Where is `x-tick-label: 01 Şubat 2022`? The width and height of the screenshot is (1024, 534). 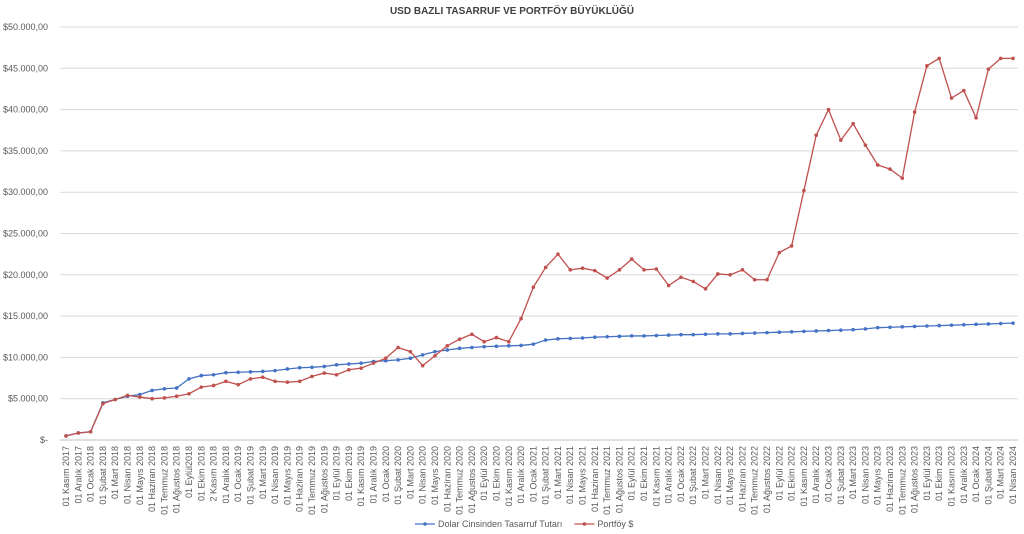
x-tick-label: 01 Şubat 2022 is located at coordinates (693, 475).